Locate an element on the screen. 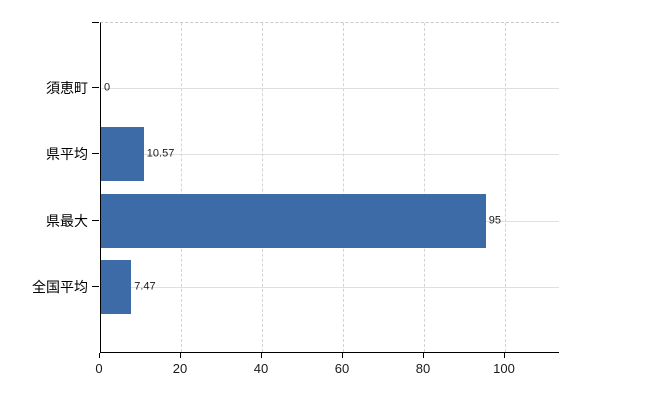 The height and width of the screenshot is (400, 650). bar-value-label: 10.57 is located at coordinates (160, 153).